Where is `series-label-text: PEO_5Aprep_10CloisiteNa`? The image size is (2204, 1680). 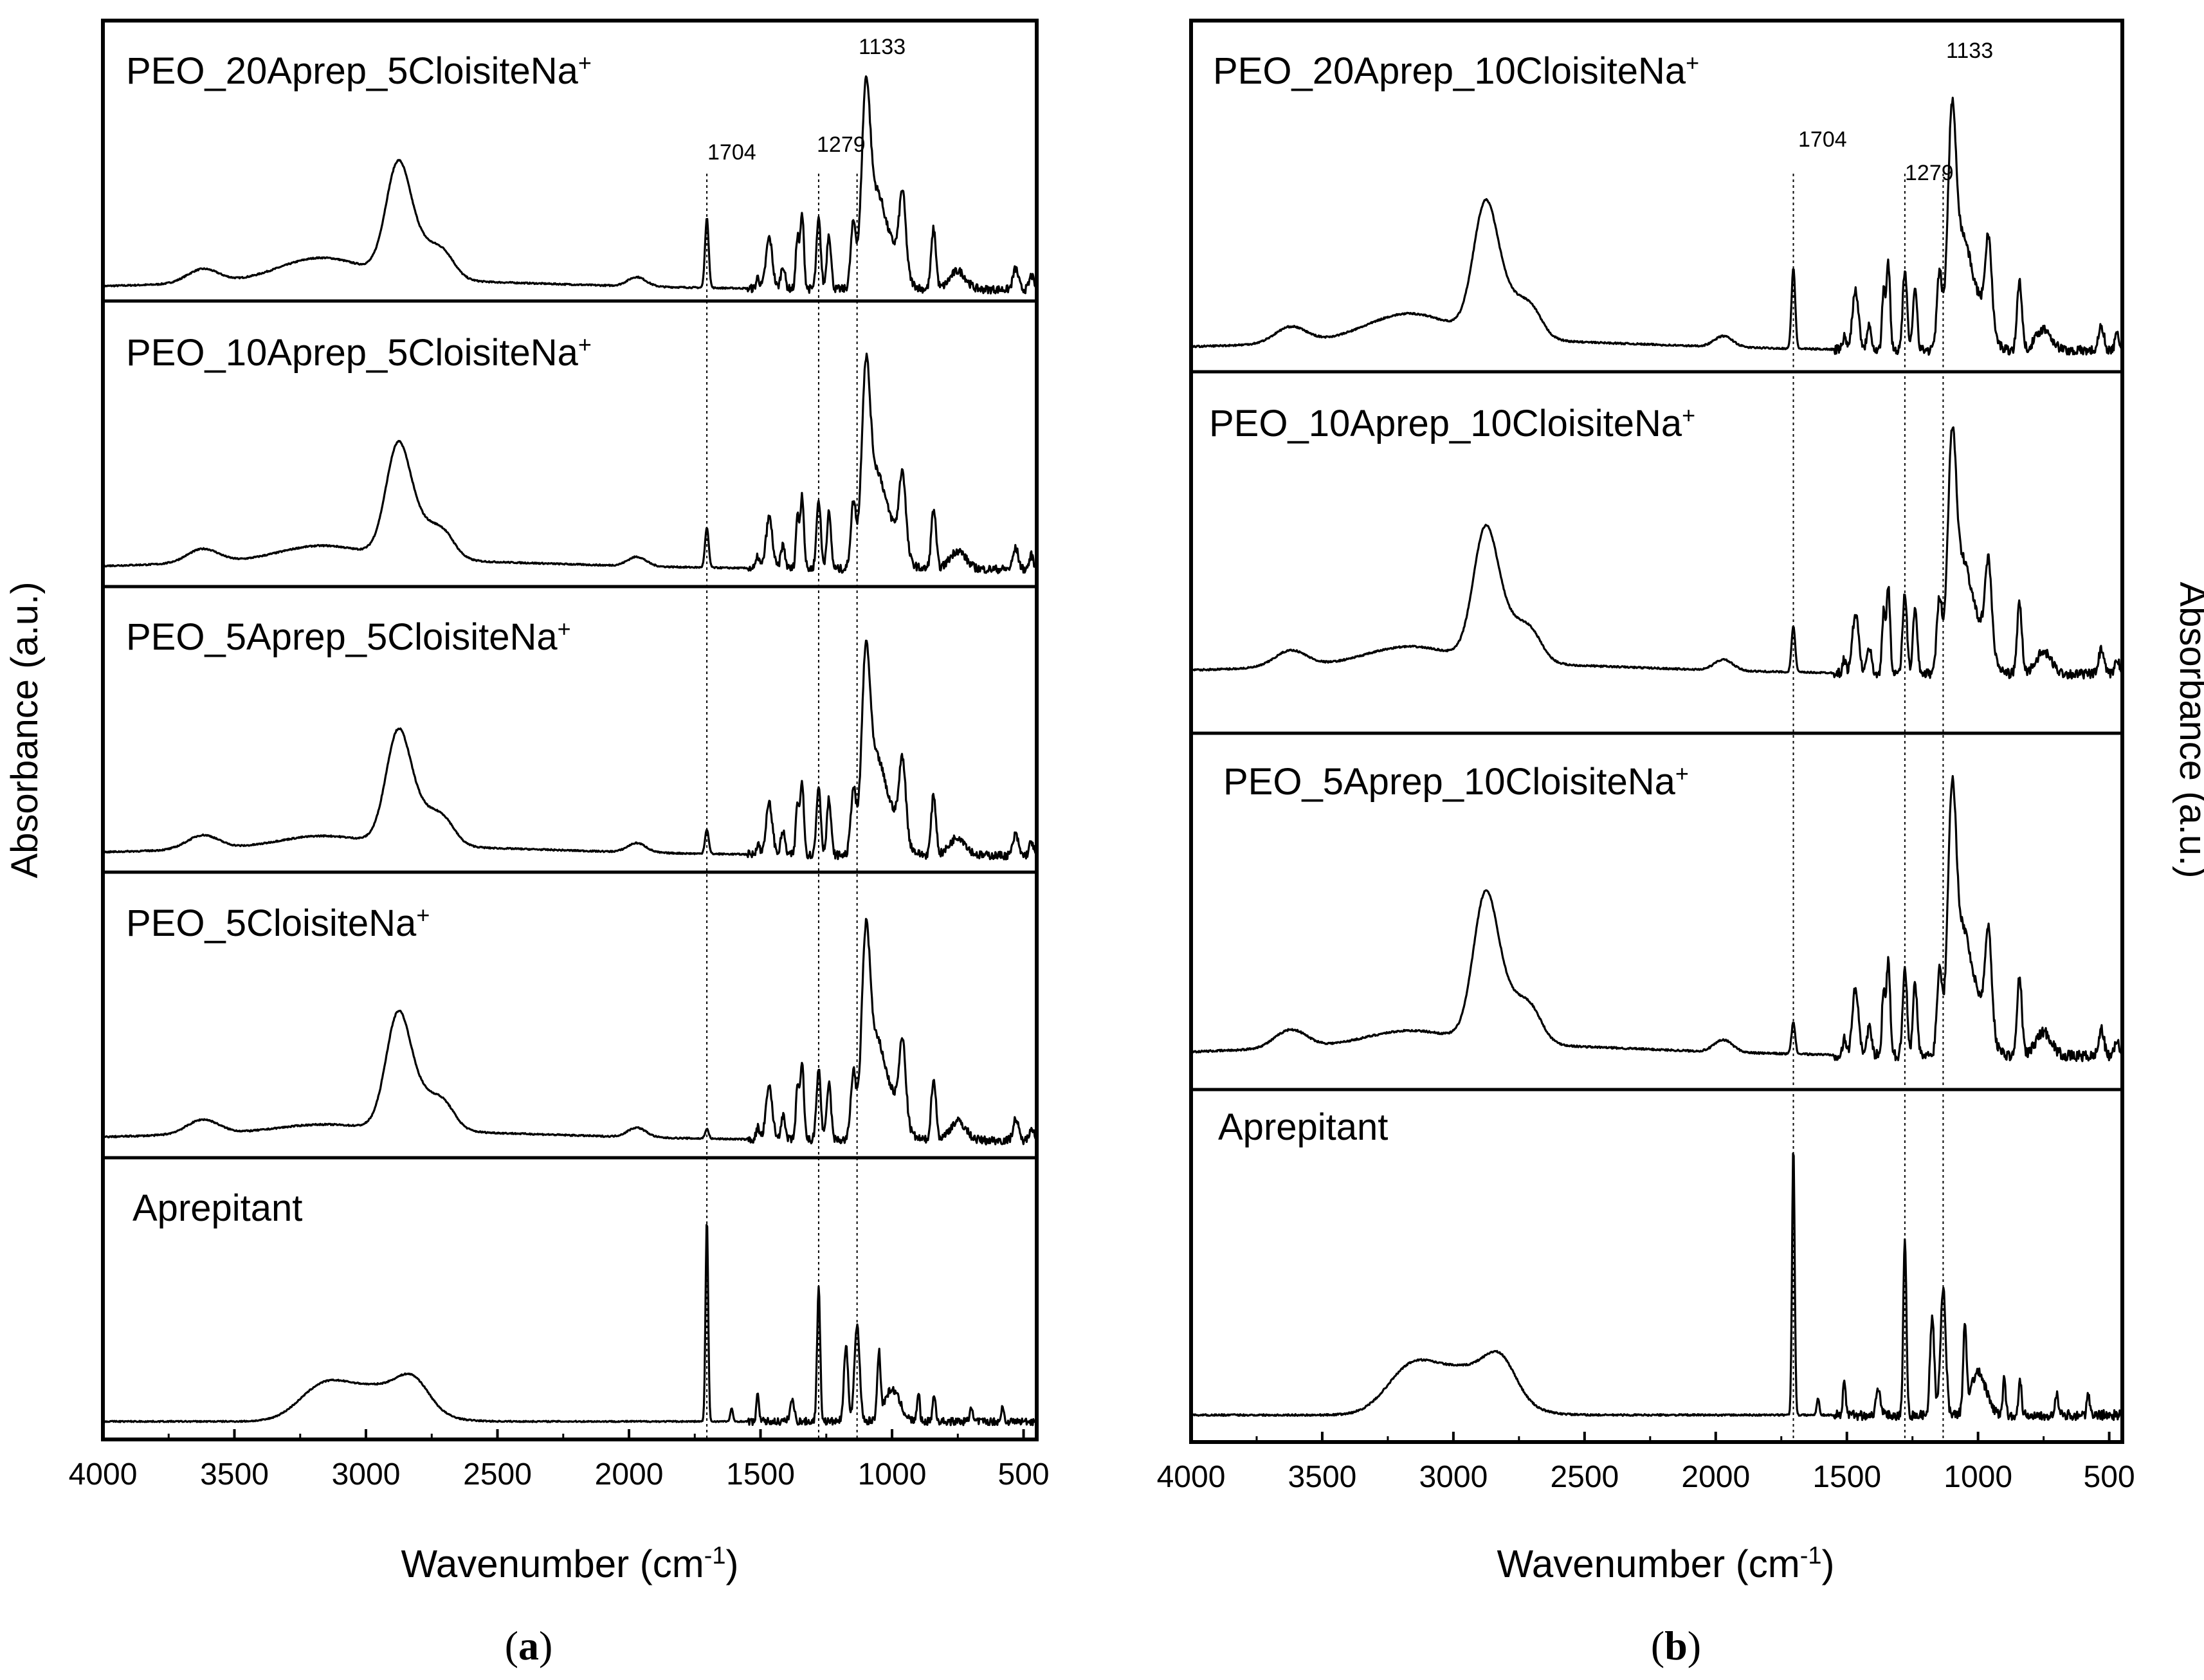
series-label-text: PEO_5Aprep_10CloisiteNa is located at coordinates (1449, 782).